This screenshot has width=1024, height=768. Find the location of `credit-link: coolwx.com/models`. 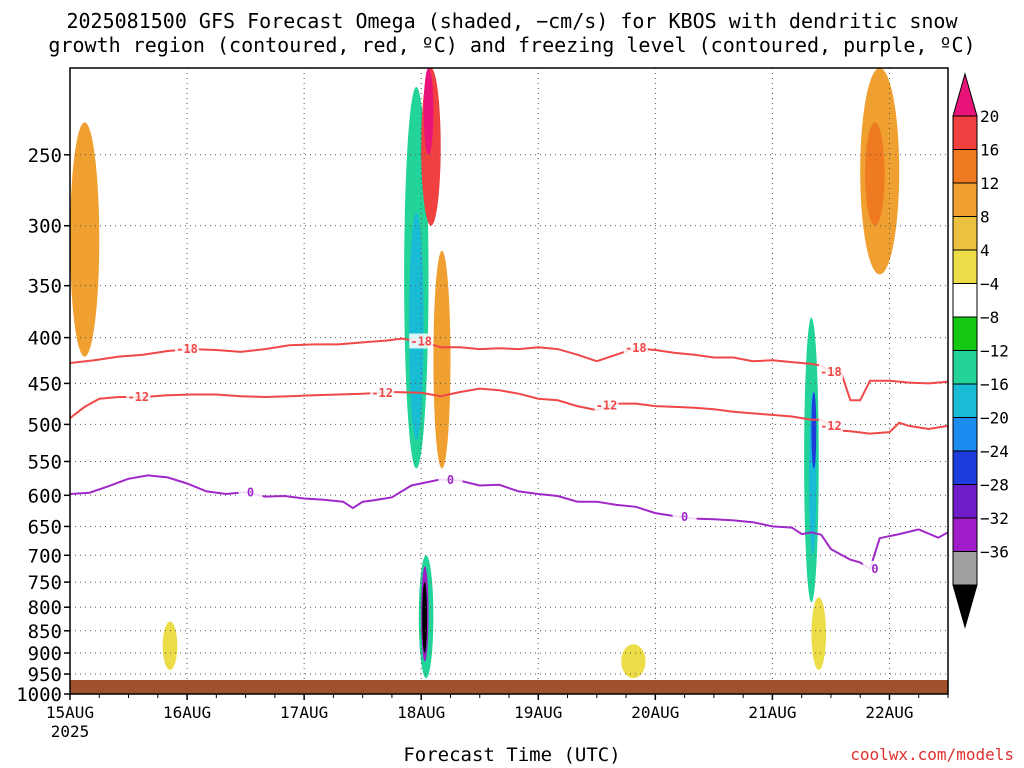

credit-link: coolwx.com/models is located at coordinates (932, 754).